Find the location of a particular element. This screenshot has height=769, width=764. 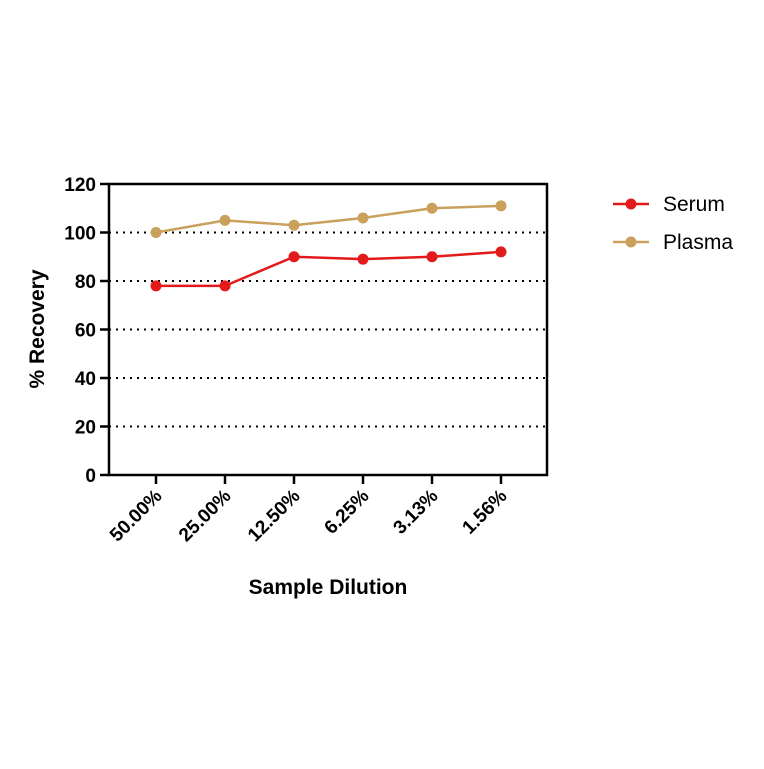

x-tick-label: 12.50% is located at coordinates (274, 516).